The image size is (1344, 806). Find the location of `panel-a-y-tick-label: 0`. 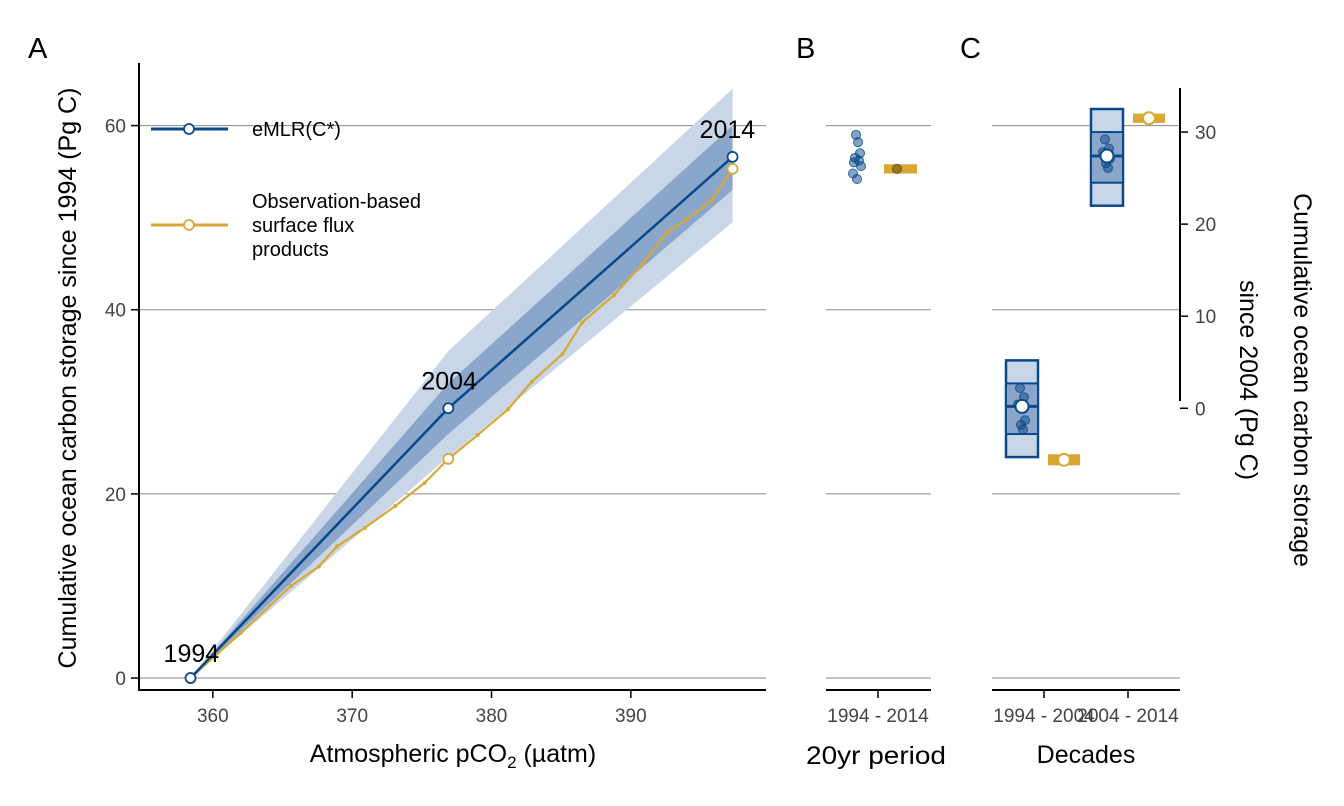

panel-a-y-tick-label: 0 is located at coordinates (120, 679).